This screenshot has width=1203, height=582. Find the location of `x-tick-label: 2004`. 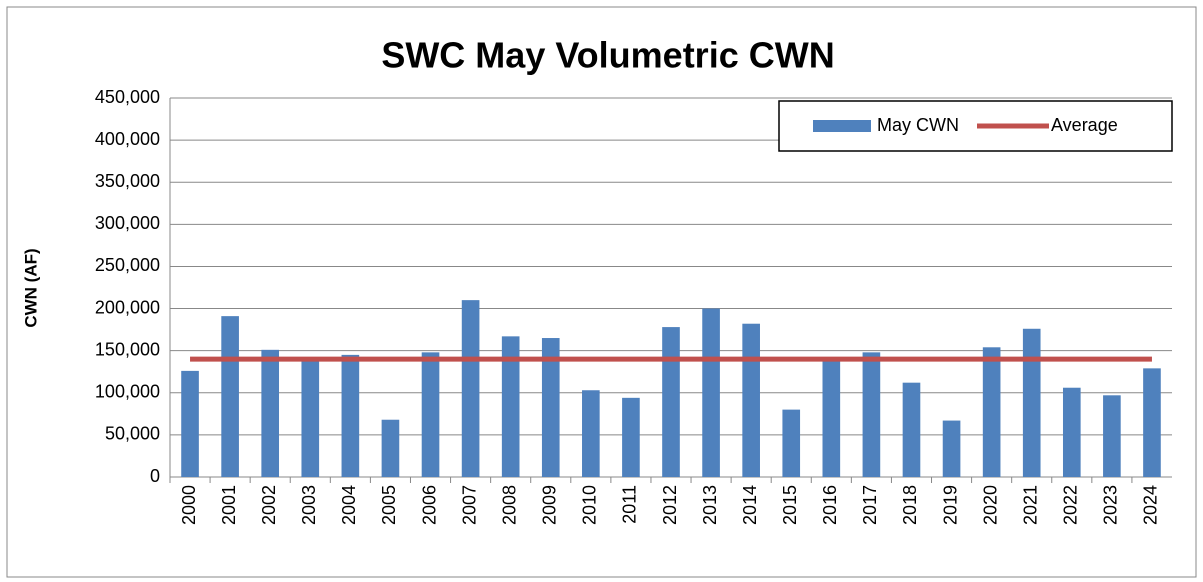

x-tick-label: 2004 is located at coordinates (349, 505).